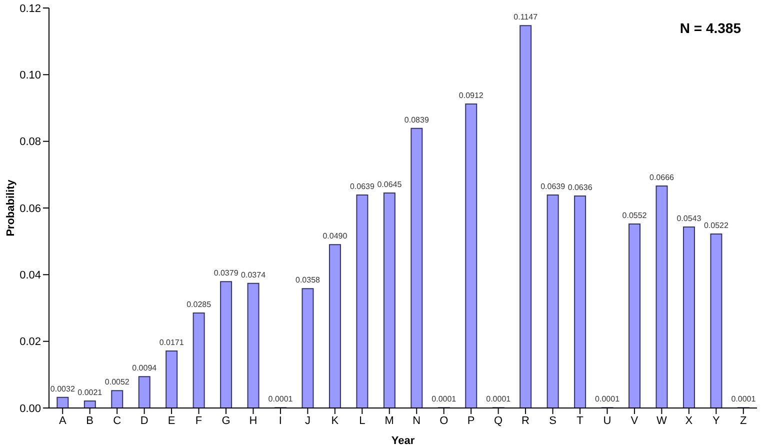 Image resolution: width=765 pixels, height=446 pixels. Describe the element at coordinates (710, 28) in the screenshot. I see `annotation: N = 4.385` at that location.